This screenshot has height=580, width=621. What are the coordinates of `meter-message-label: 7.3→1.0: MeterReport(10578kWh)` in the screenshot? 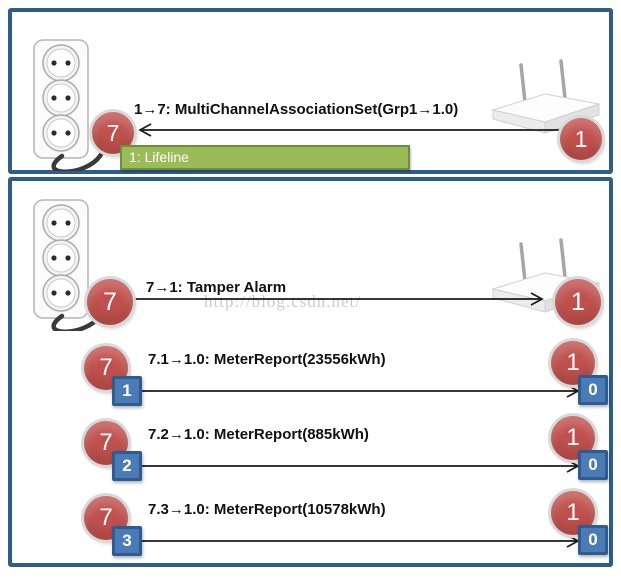 It's located at (267, 509).